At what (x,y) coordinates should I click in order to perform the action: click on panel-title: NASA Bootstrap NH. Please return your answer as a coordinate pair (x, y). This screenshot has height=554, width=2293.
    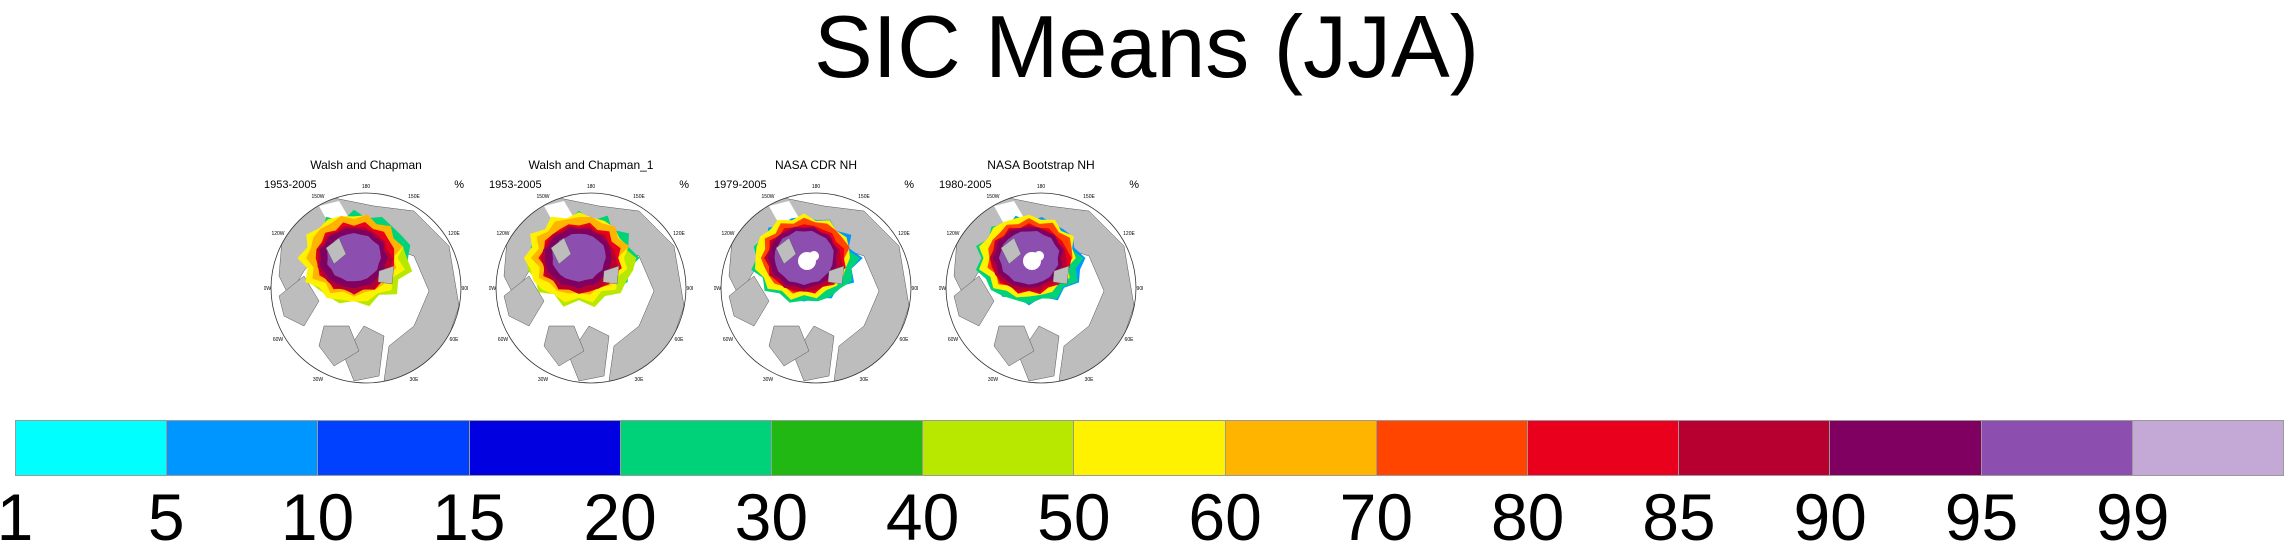
    Looking at the image, I should click on (1041, 165).